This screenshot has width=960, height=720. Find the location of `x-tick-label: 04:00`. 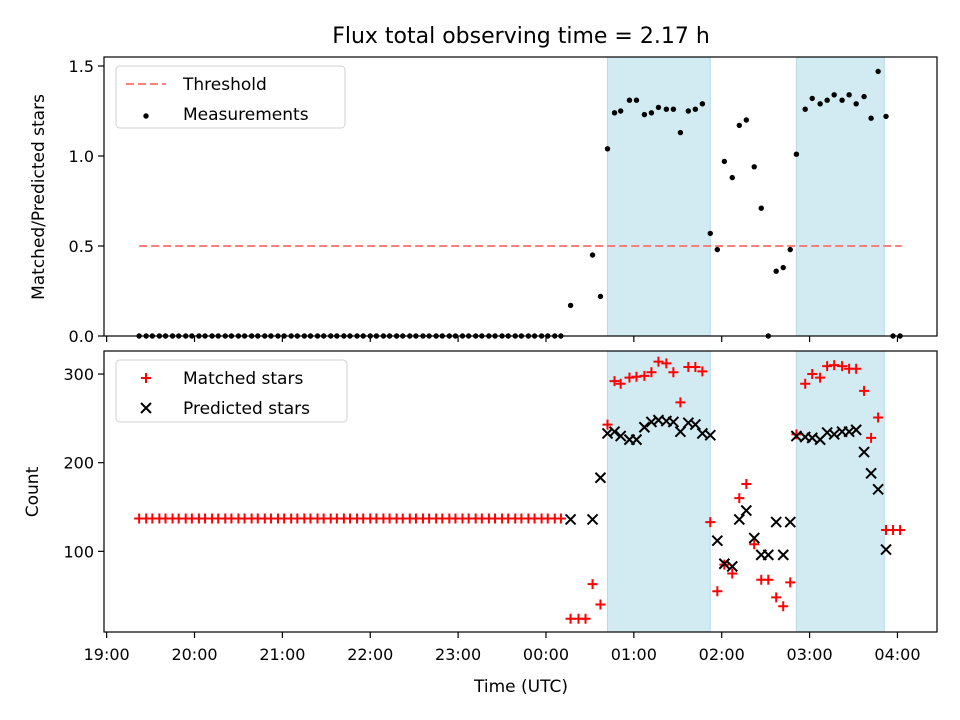

x-tick-label: 04:00 is located at coordinates (897, 654).